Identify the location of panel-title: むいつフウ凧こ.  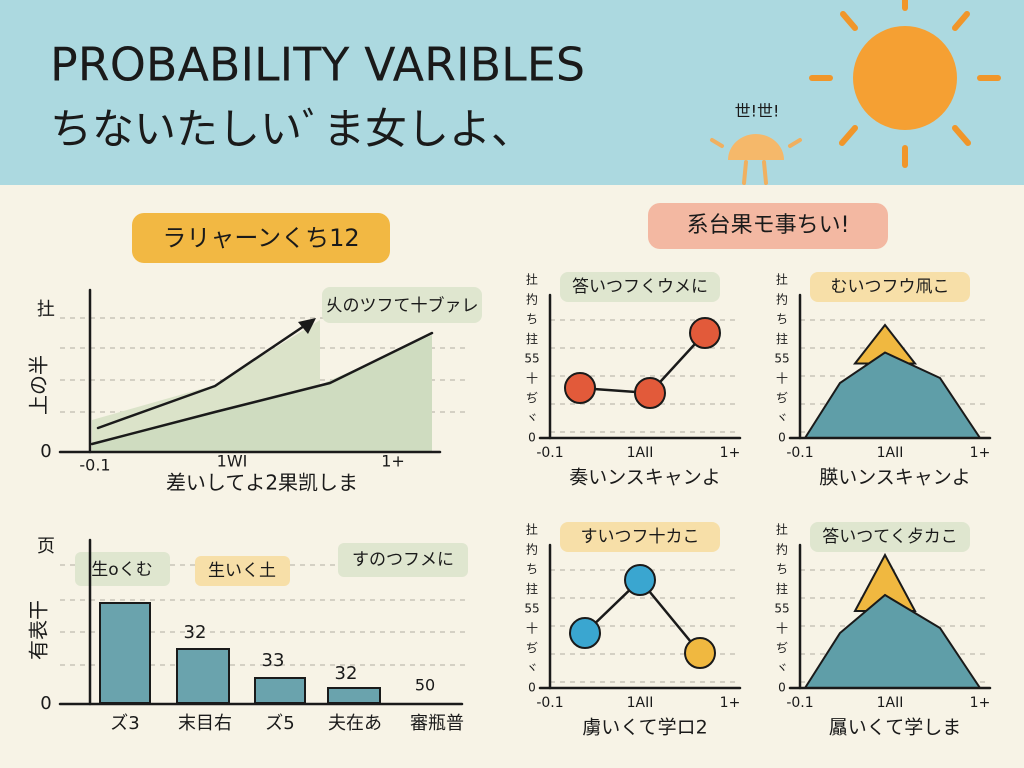
(890, 287).